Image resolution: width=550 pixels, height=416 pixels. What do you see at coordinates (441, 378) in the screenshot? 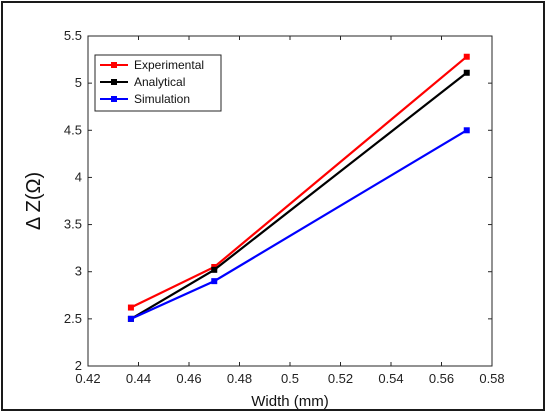
I see `x-tick-label: 0.56` at bounding box center [441, 378].